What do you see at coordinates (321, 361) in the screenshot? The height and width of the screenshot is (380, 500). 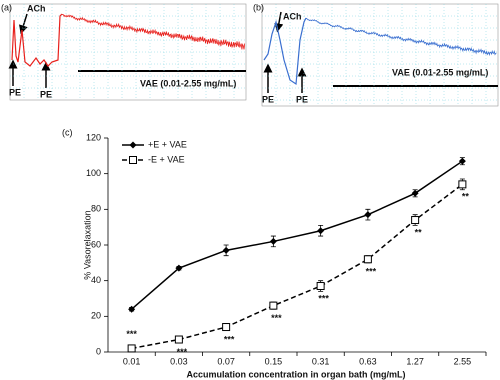 I see `x-tick-label: 0.31` at bounding box center [321, 361].